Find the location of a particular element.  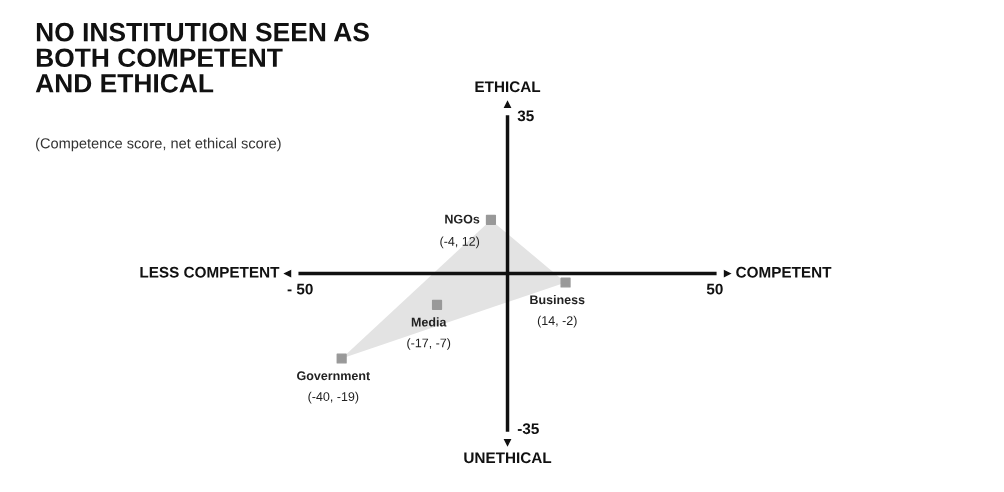

series-label: NGOs is located at coordinates (462, 219).